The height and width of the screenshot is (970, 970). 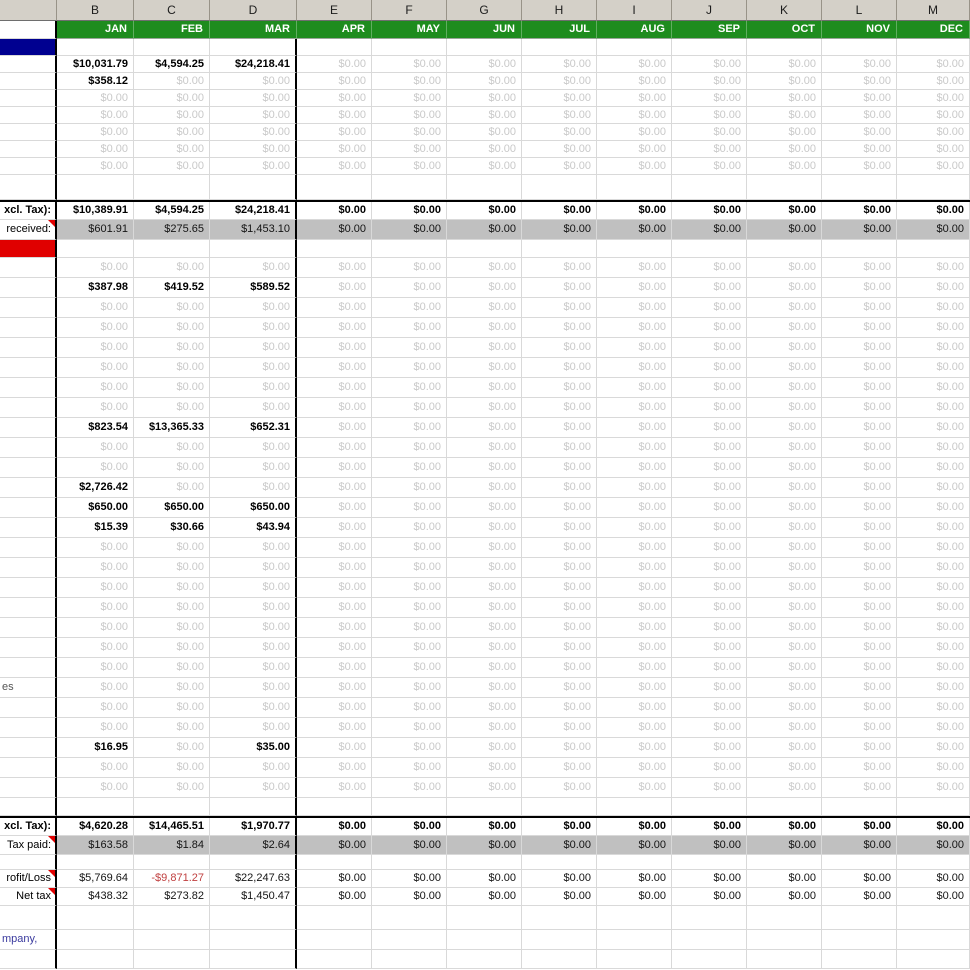 What do you see at coordinates (253, 249) in the screenshot?
I see `cell-D-r11` at bounding box center [253, 249].